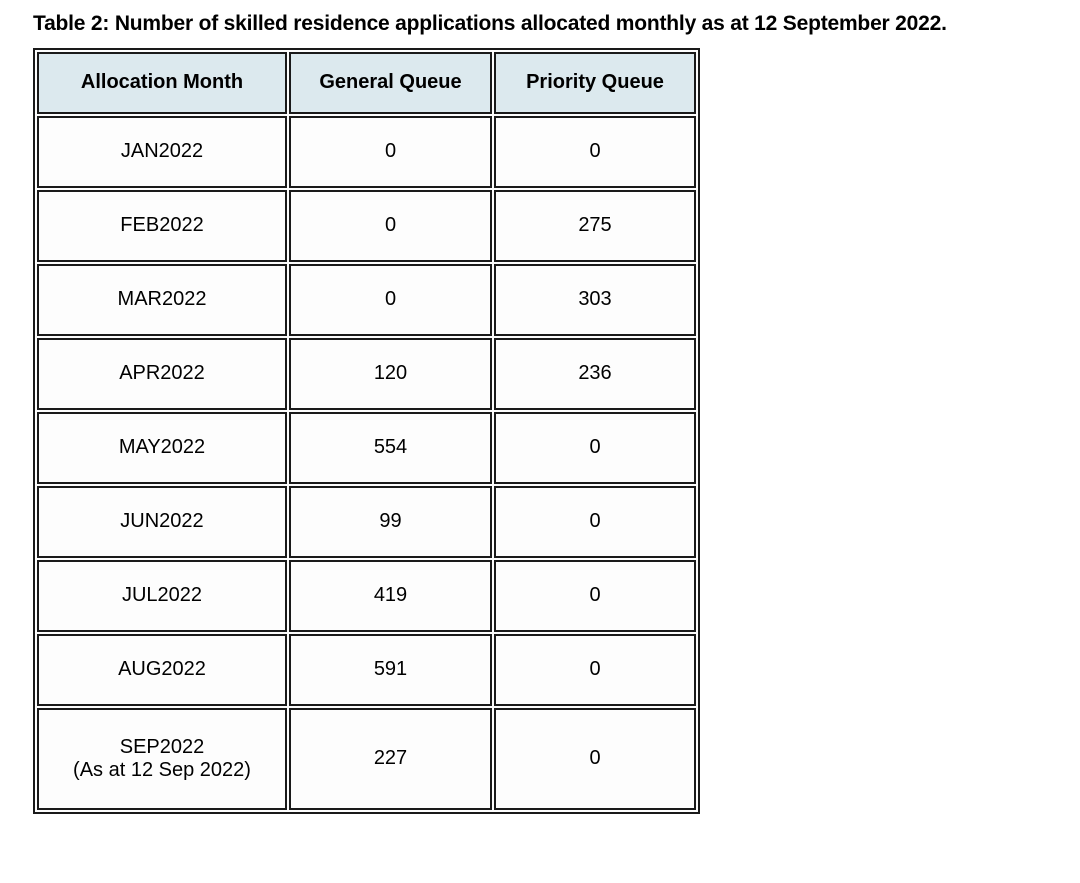  I want to click on general-queue-cell: 591, so click(390, 669).